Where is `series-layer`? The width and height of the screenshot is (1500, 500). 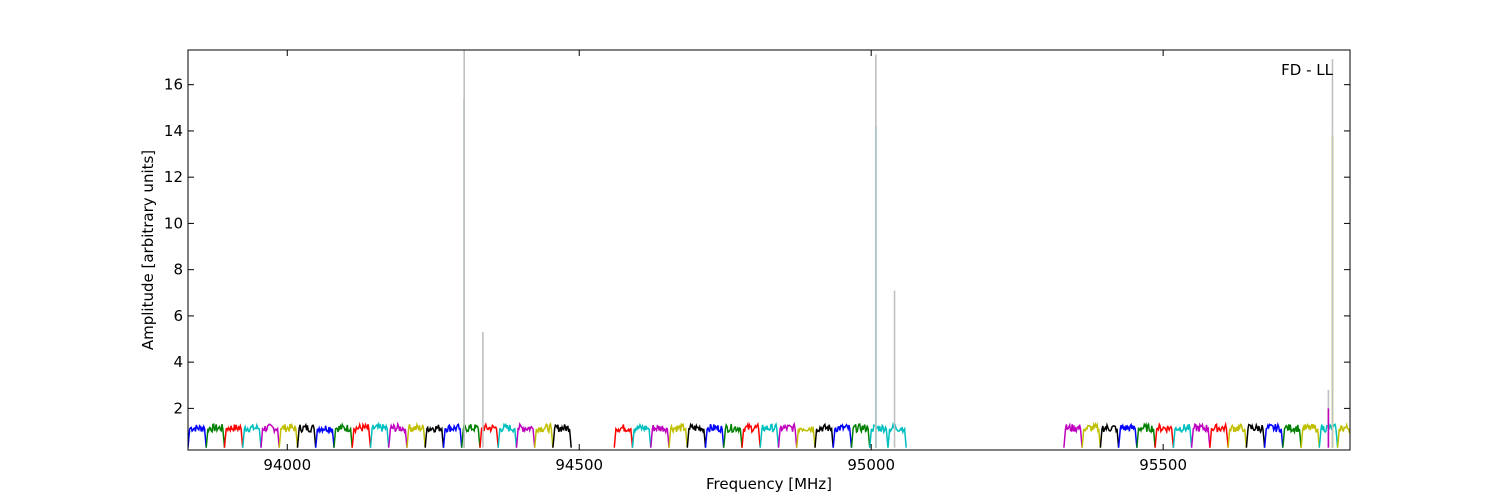 series-layer is located at coordinates (769, 434).